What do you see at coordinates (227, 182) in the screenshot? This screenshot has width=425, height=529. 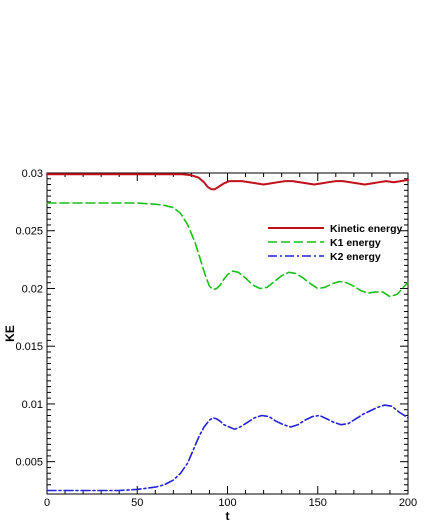 I see `series-line-kinetic-energy` at bounding box center [227, 182].